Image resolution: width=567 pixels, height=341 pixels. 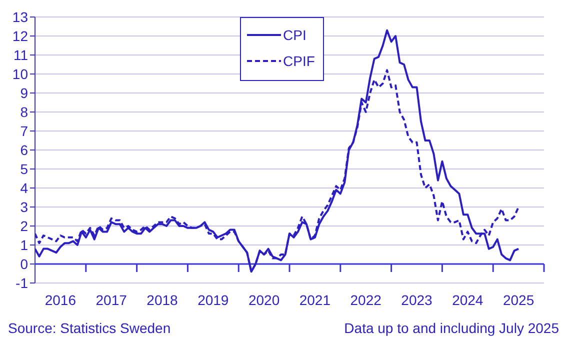 What do you see at coordinates (24, 244) in the screenshot?
I see `y-tick-label: 1` at bounding box center [24, 244].